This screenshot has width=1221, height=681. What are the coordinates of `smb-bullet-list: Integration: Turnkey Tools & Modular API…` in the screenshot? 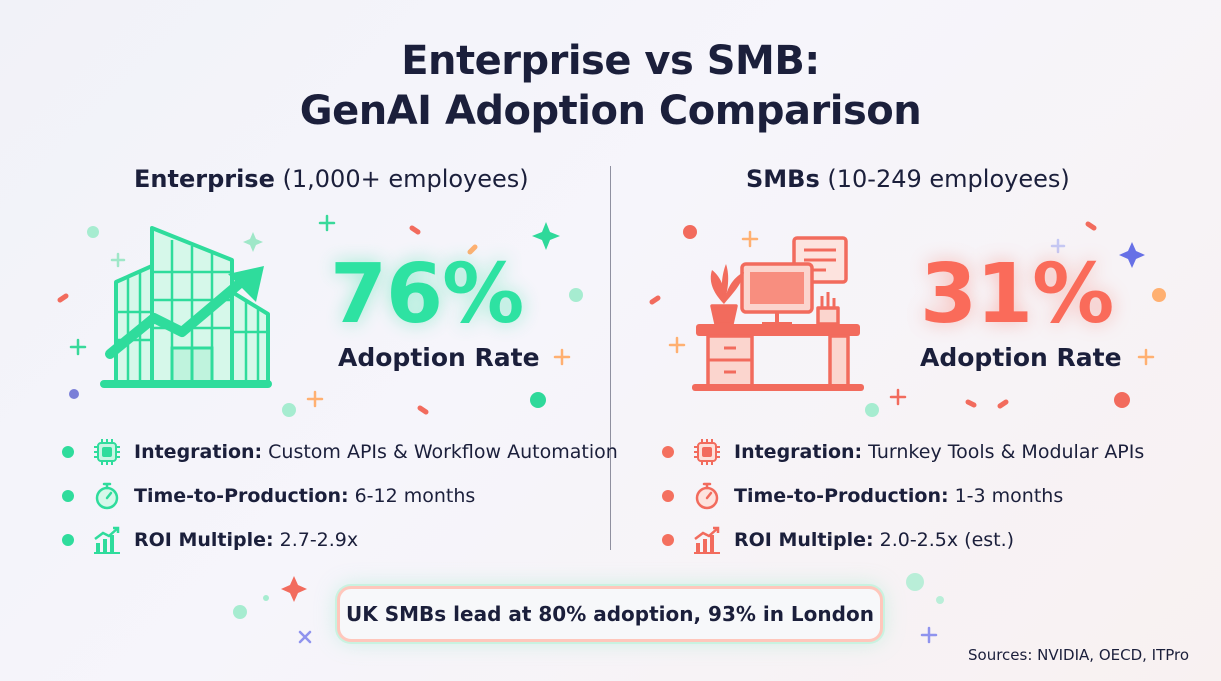 It's located at (903, 496).